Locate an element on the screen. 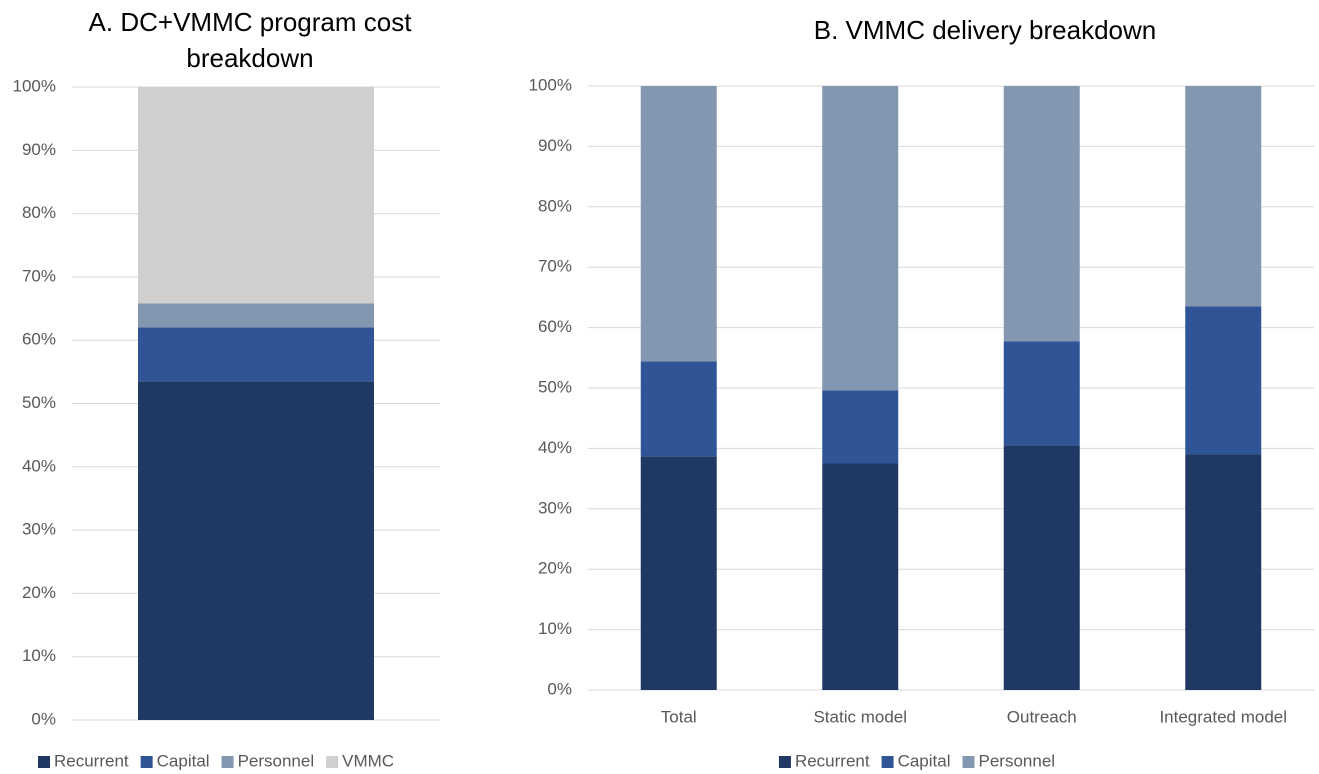 The height and width of the screenshot is (774, 1319). legend-label: VMMC is located at coordinates (368, 760).